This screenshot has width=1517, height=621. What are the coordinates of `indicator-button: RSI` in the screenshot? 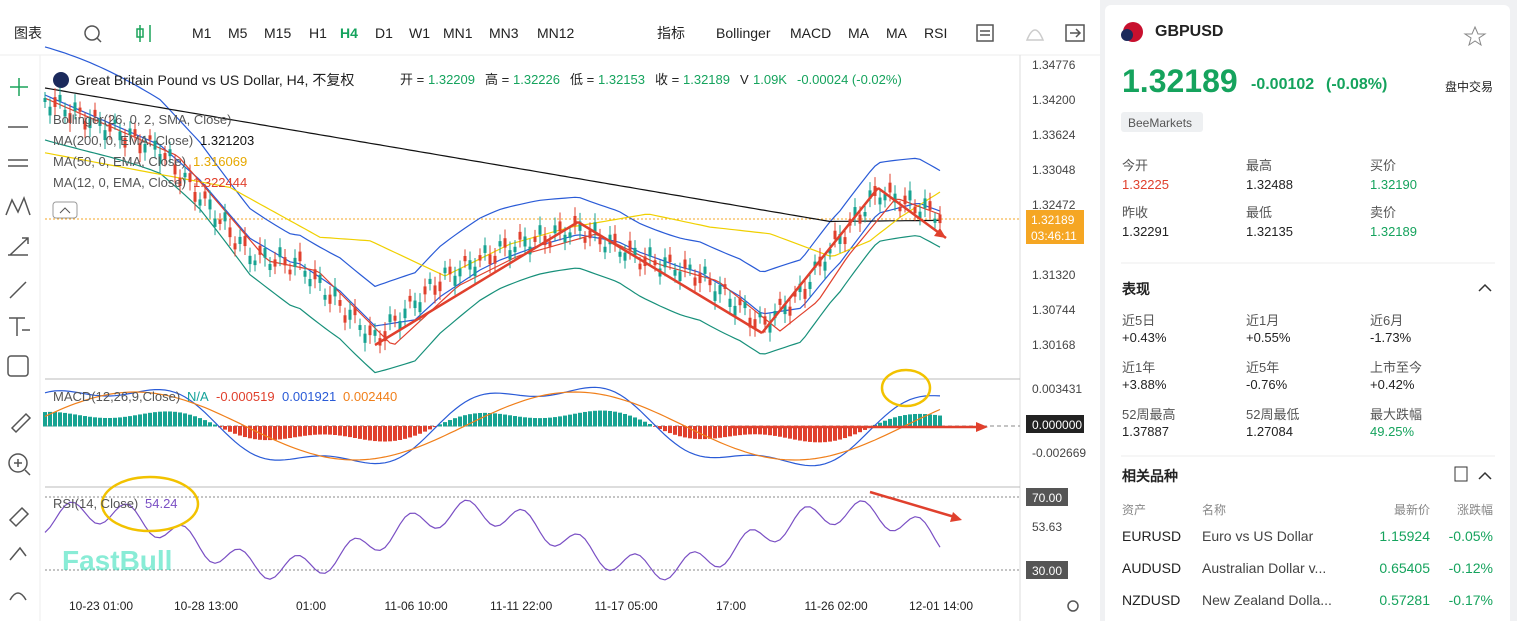 It's located at (936, 33).